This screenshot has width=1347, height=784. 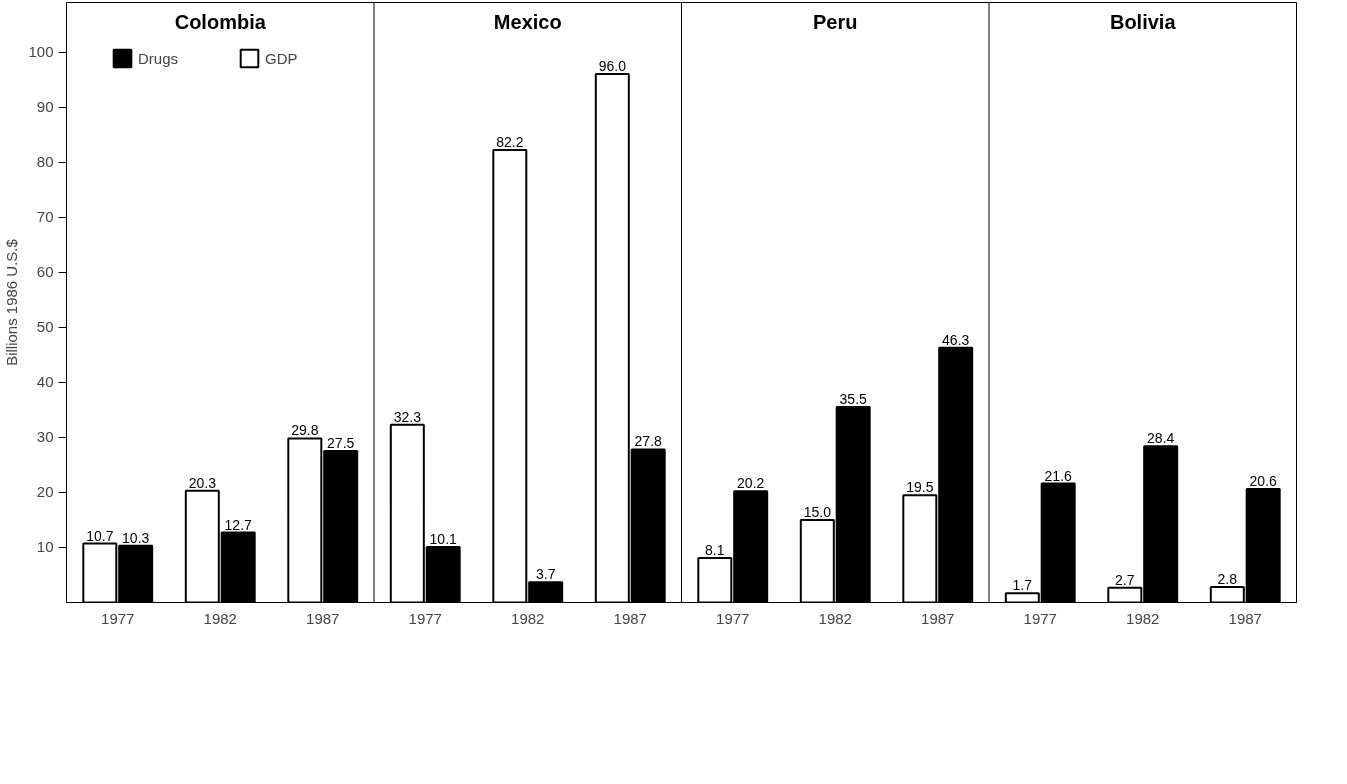 What do you see at coordinates (45, 547) in the screenshot?
I see `y-tick-label: 10` at bounding box center [45, 547].